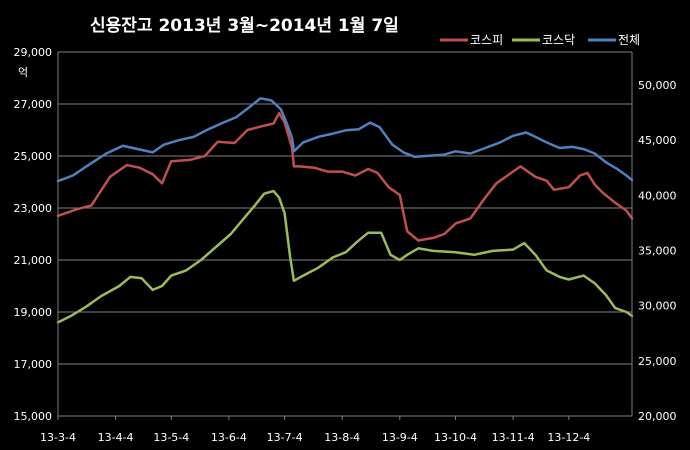  Describe the element at coordinates (657, 306) in the screenshot. I see `y-right-tick-label: 30,000` at that location.